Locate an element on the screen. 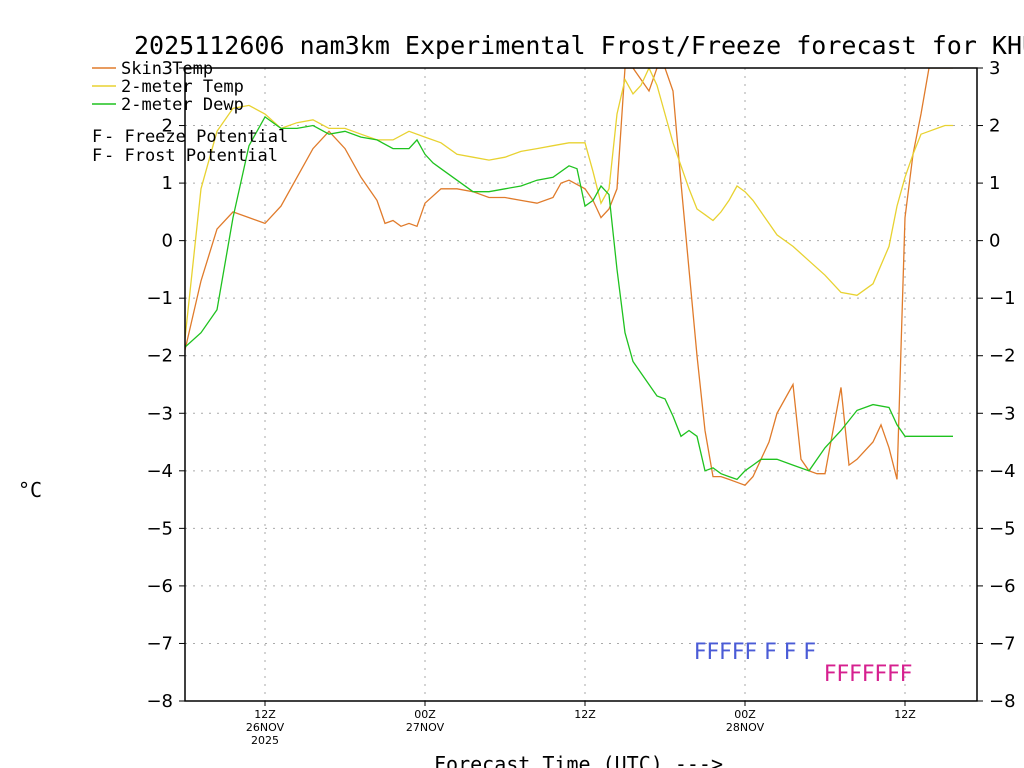  freeze-potential-marks: FFFFFFF is located at coordinates (868, 674).